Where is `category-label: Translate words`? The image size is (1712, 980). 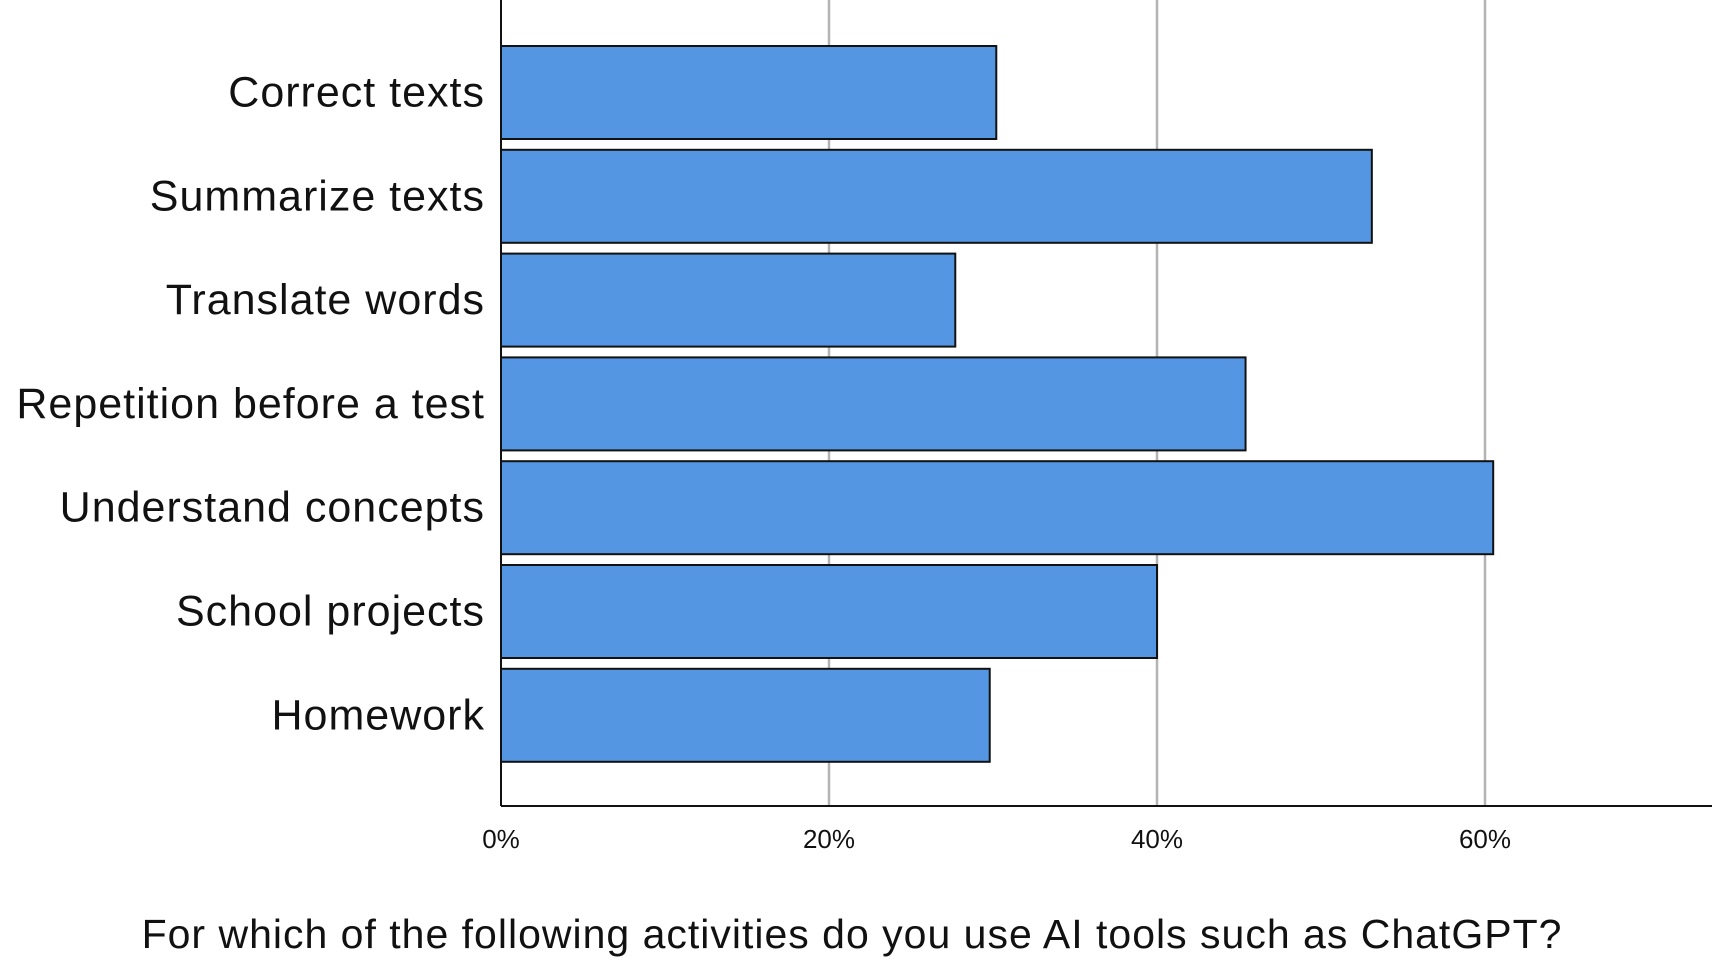
category-label: Translate words is located at coordinates (325, 300).